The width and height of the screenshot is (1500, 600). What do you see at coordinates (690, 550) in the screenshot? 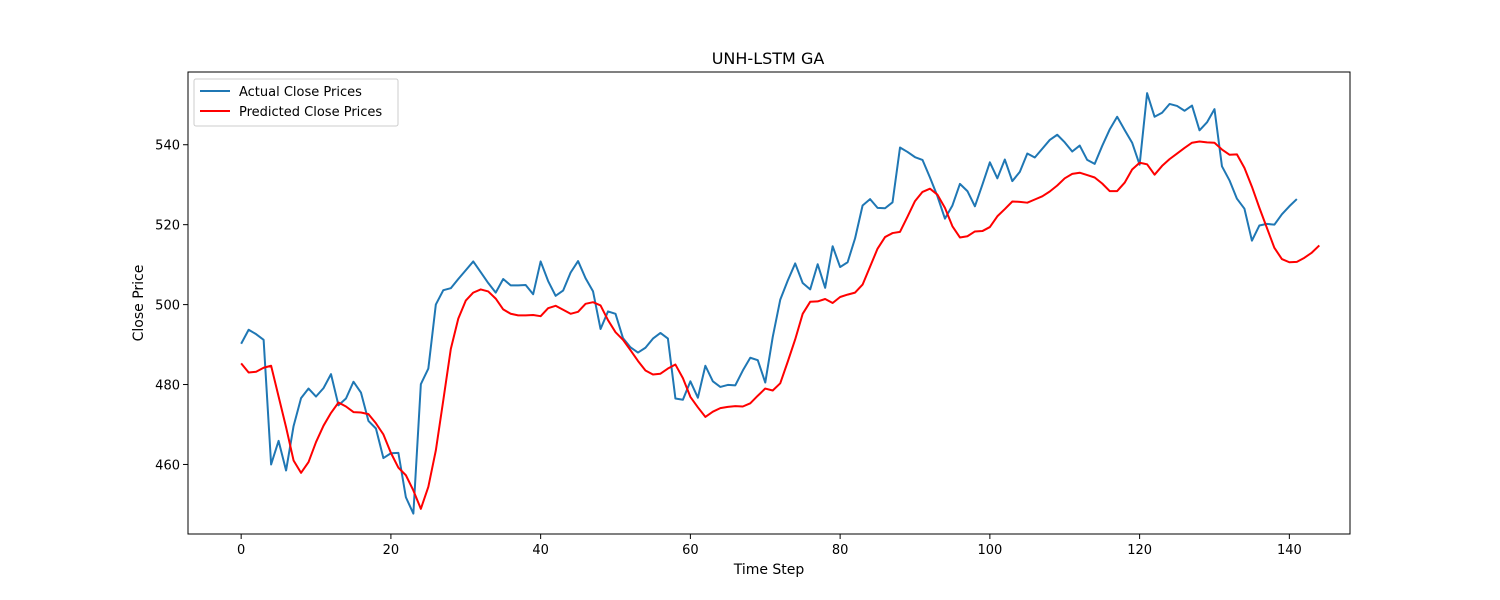
I see `x-tick-label: 60` at bounding box center [690, 550].